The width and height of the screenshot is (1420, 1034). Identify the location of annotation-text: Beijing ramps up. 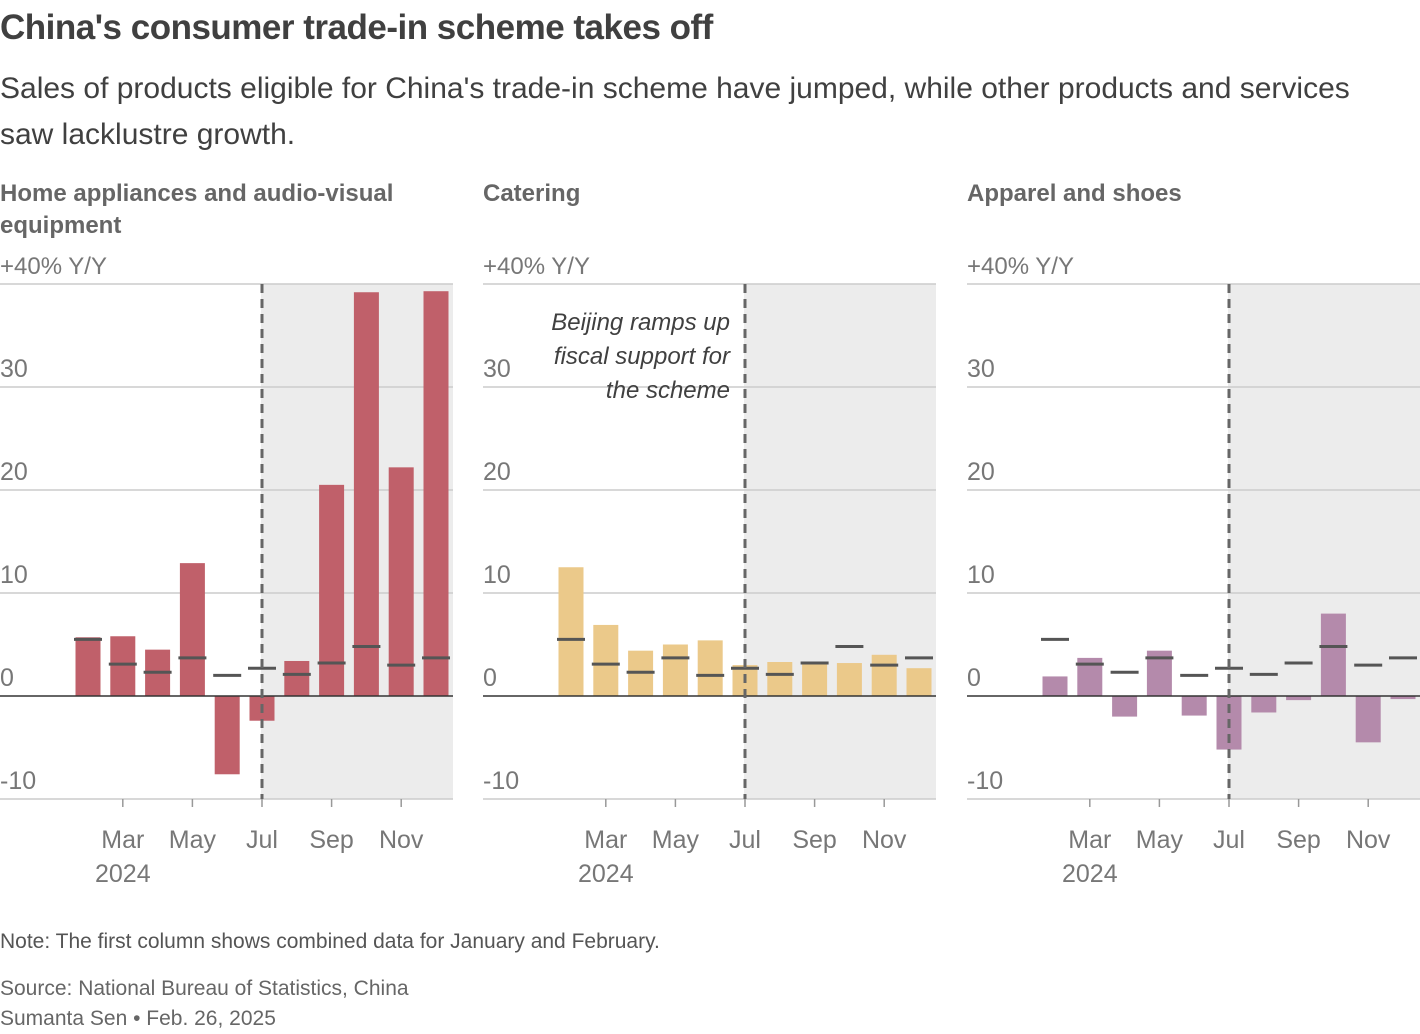
(640, 322).